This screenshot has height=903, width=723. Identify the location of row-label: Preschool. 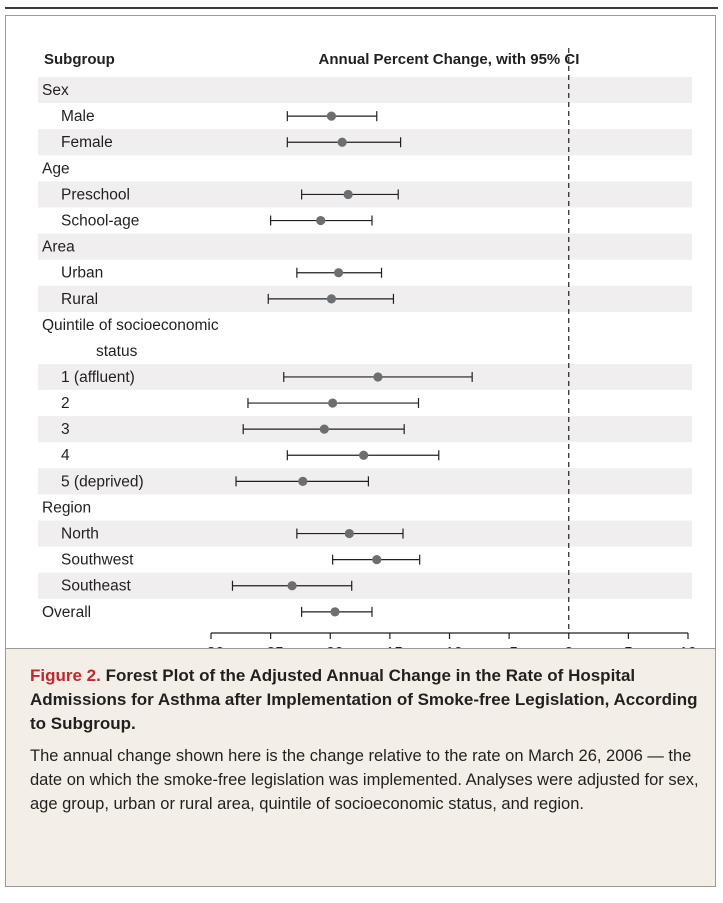
(95, 194).